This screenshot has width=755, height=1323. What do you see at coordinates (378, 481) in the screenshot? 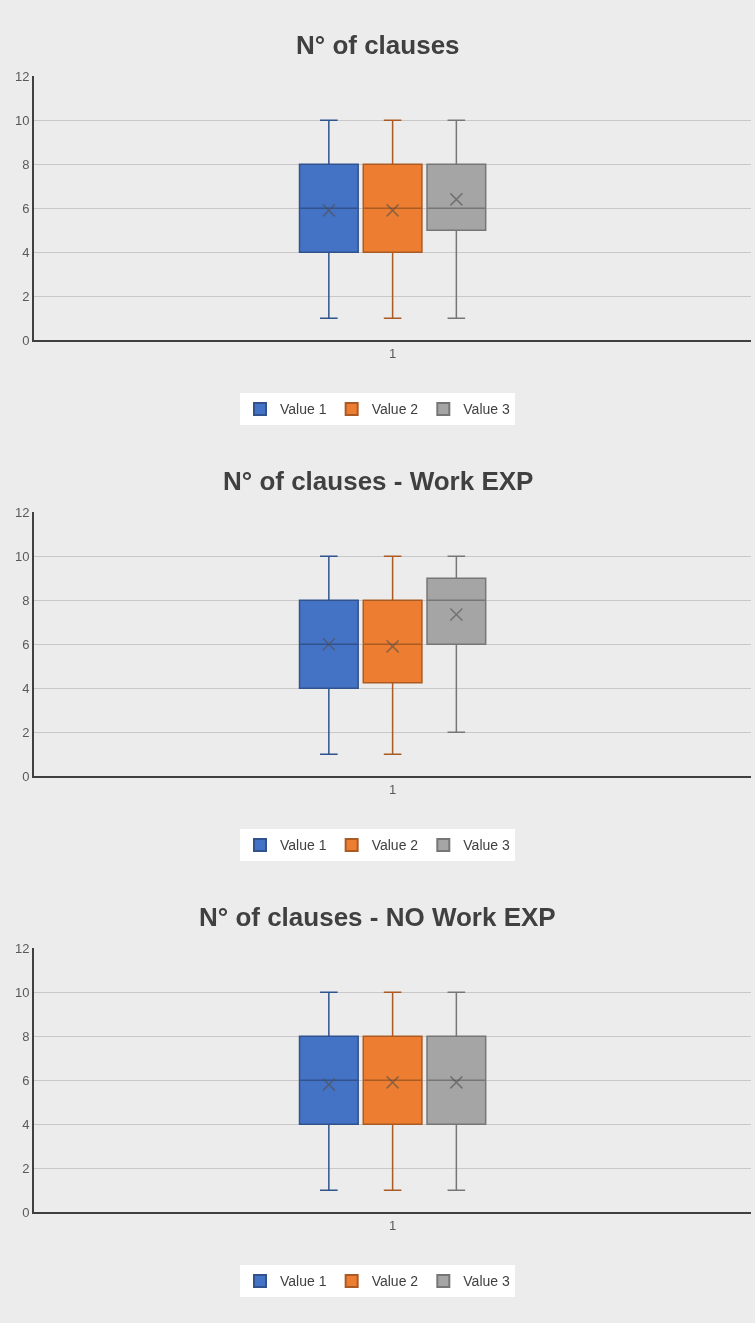
I see `chart-title: N° of clauses - Work EXP` at bounding box center [378, 481].